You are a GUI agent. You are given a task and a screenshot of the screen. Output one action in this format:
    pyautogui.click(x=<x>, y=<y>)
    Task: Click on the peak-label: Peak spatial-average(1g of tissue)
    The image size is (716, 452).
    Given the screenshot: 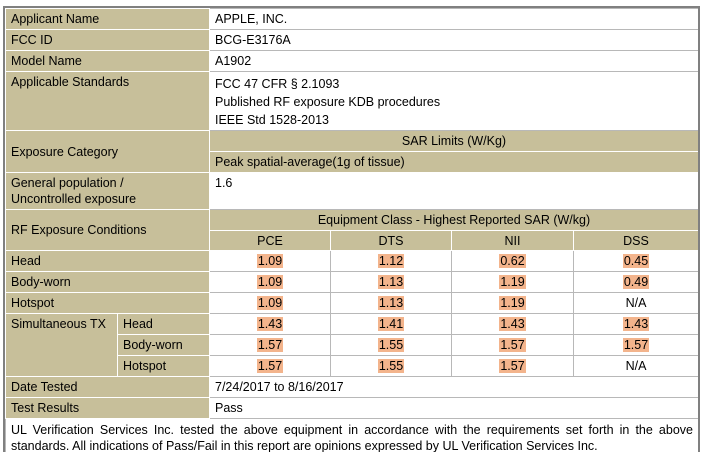 What is the action you would take?
    pyautogui.click(x=453, y=162)
    